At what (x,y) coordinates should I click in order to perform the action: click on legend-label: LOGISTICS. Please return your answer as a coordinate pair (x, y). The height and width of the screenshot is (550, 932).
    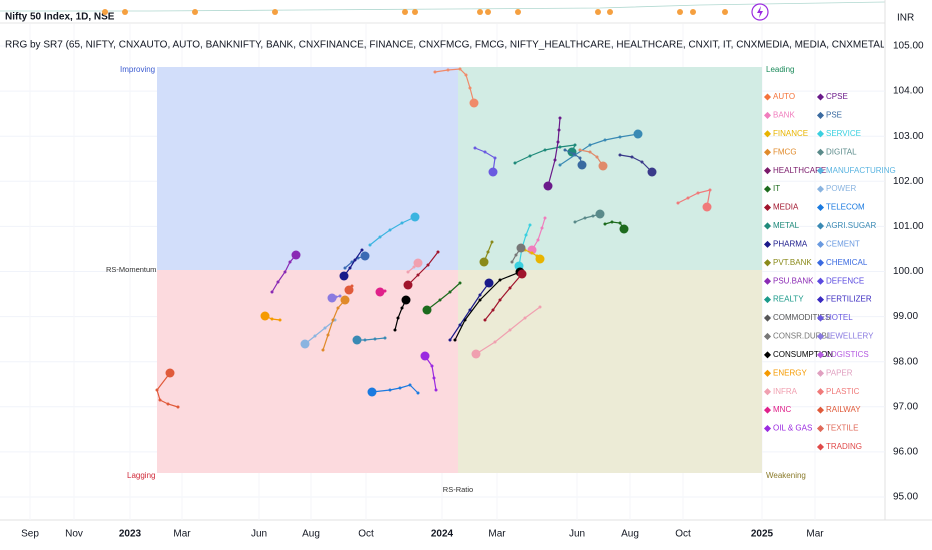
    Looking at the image, I should click on (847, 354).